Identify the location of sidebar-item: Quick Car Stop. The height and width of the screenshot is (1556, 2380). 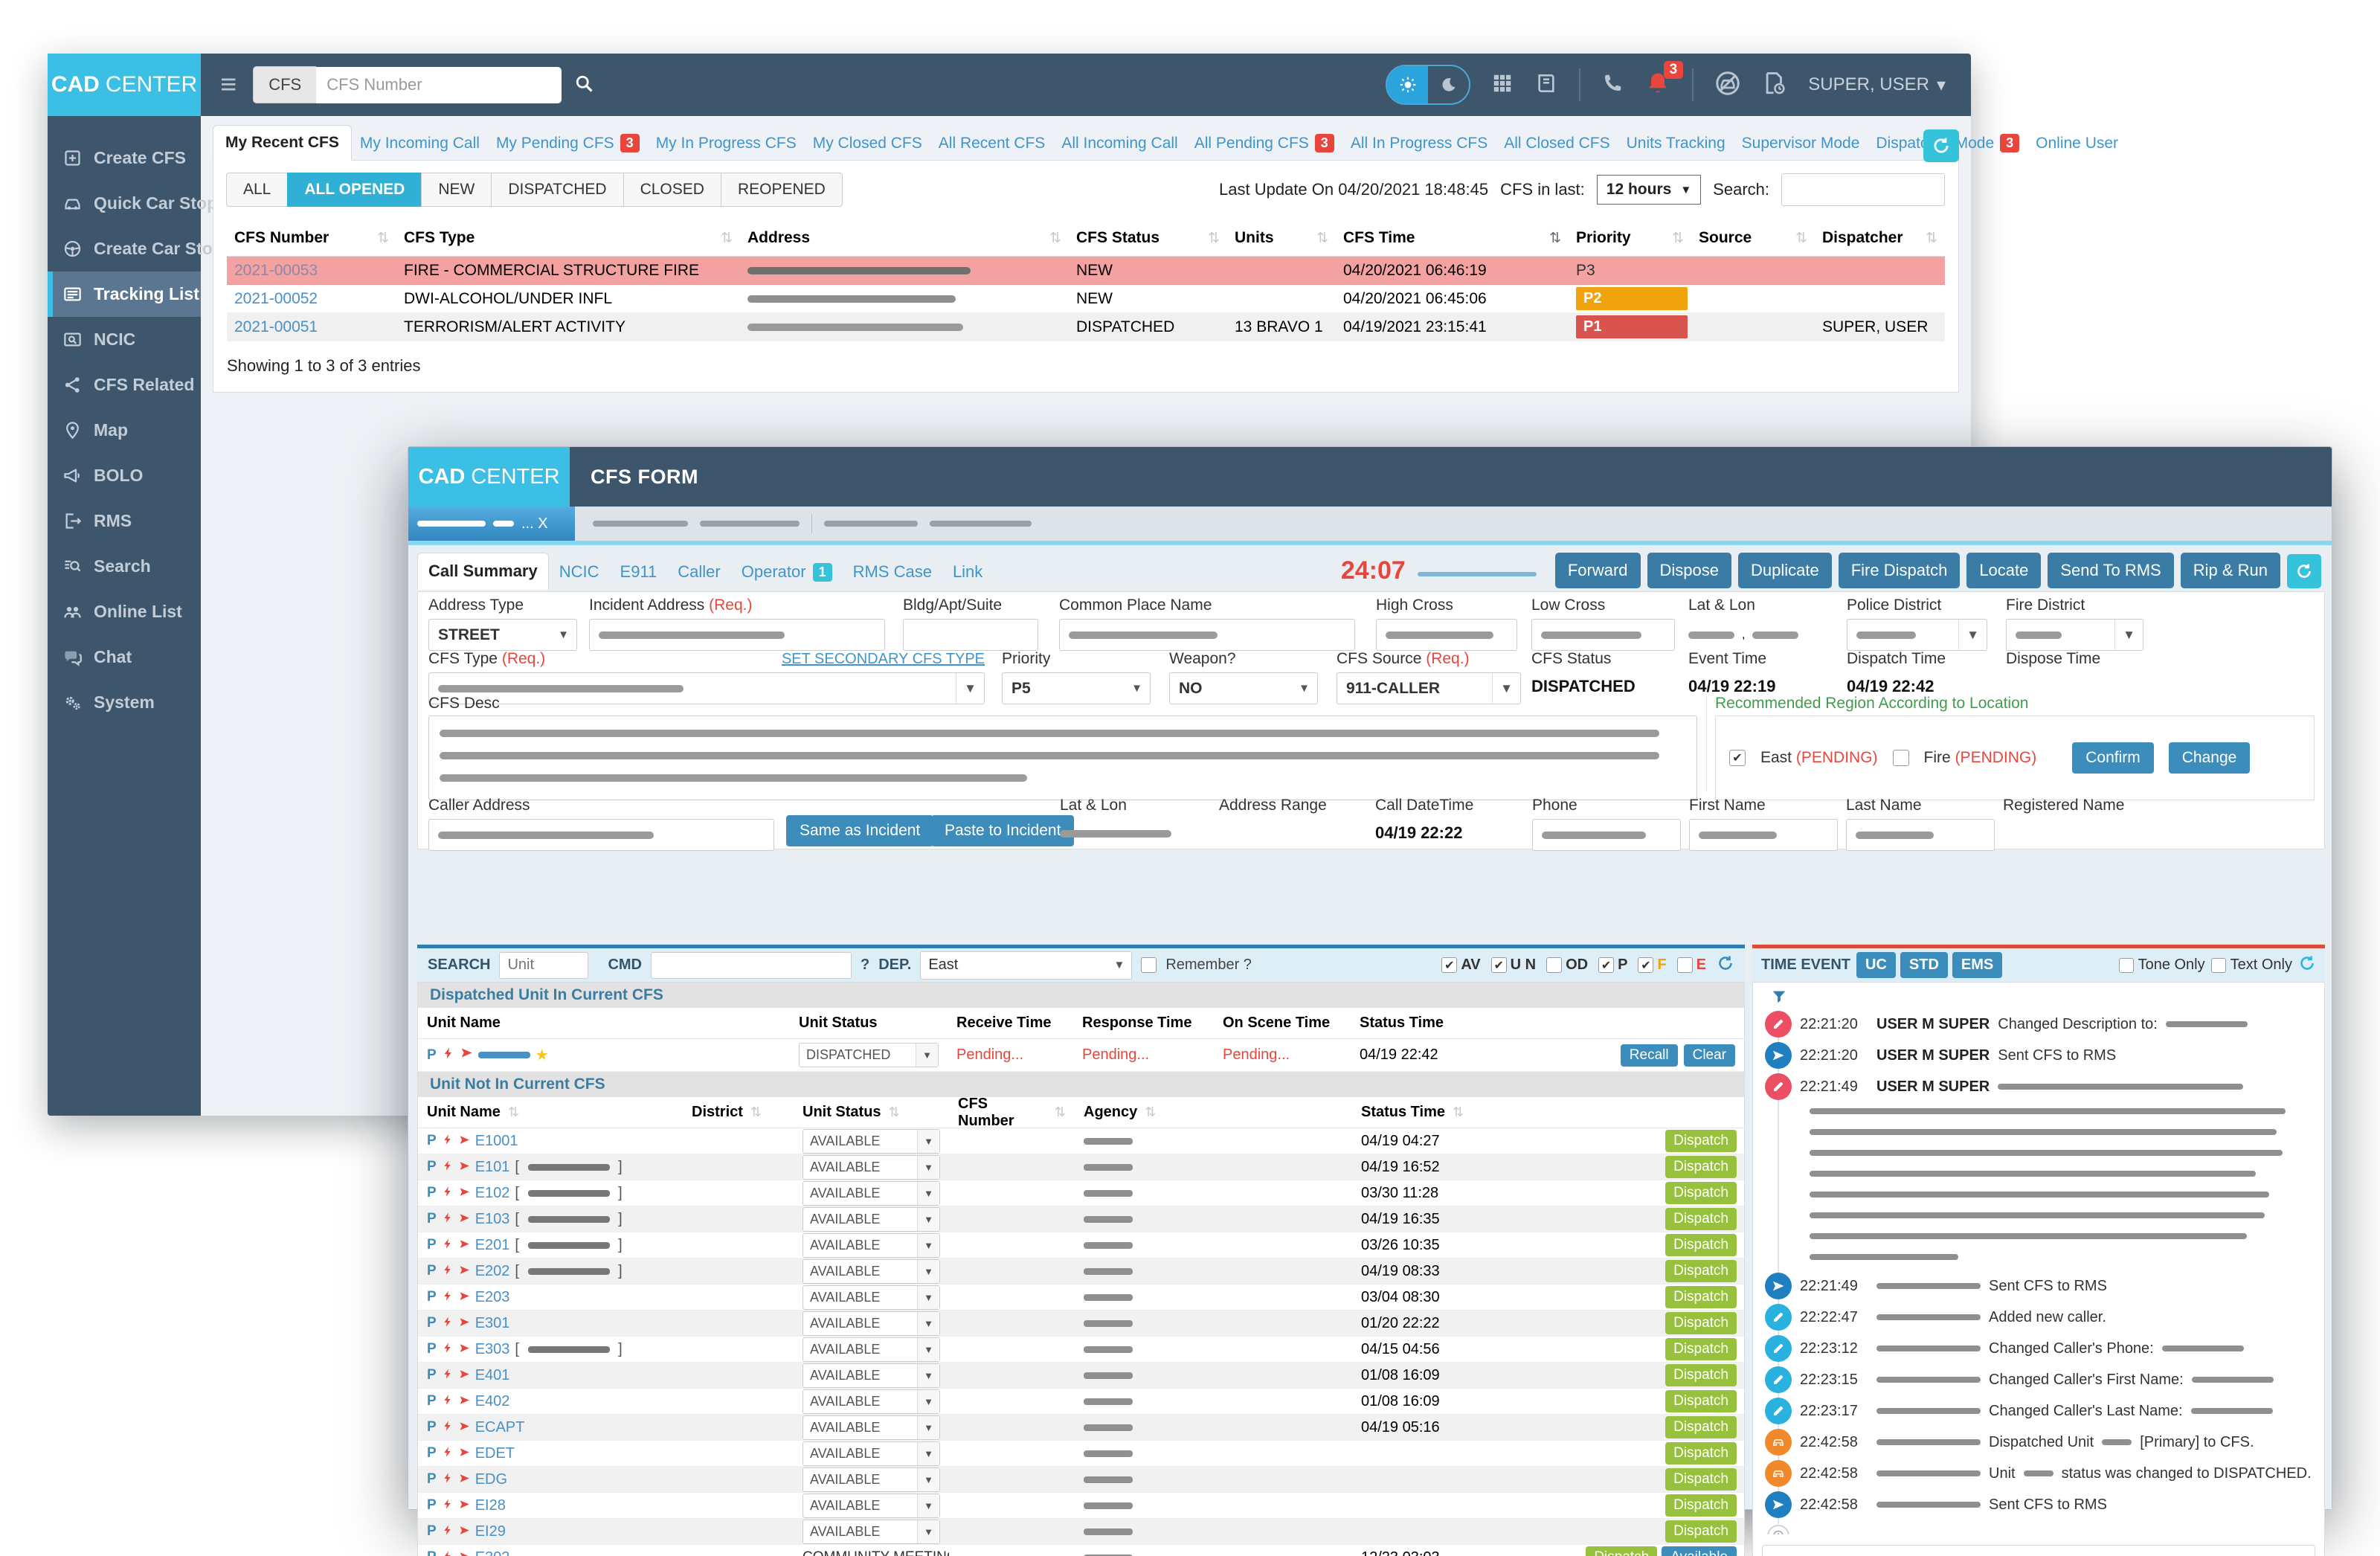
(133, 204).